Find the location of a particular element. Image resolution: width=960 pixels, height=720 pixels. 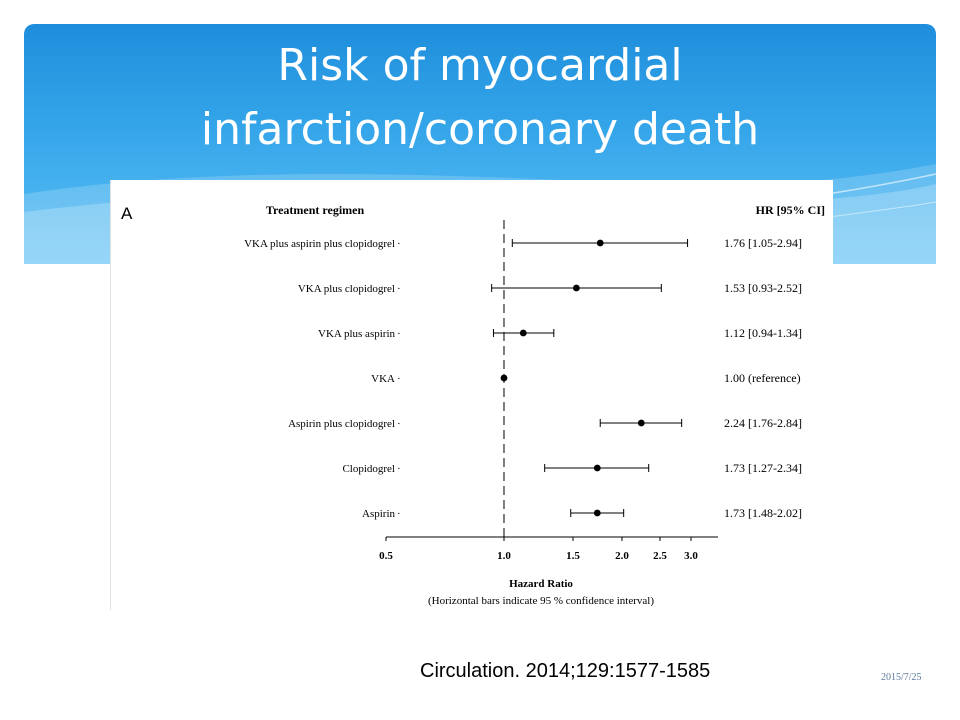

slide-date: 2015/7/25 is located at coordinates (901, 677).